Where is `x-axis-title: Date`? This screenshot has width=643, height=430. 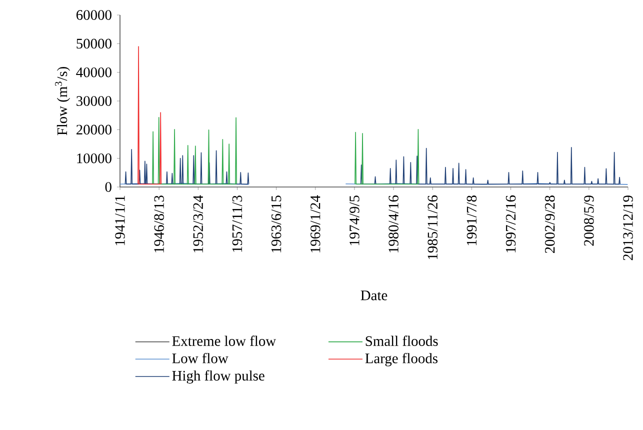 x-axis-title: Date is located at coordinates (374, 295).